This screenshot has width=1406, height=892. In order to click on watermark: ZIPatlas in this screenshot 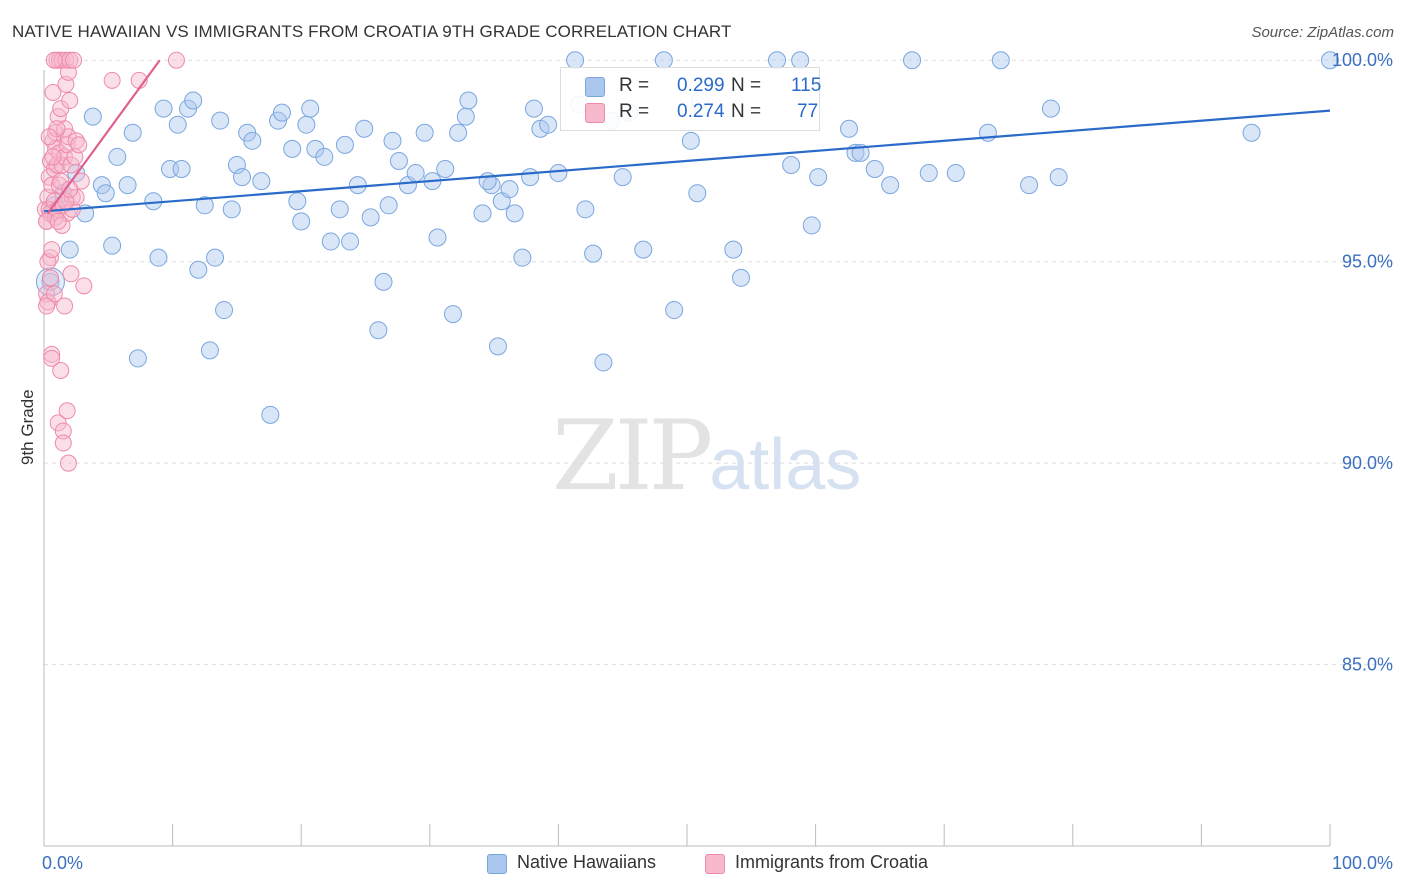, I will do `click(706, 456)`.